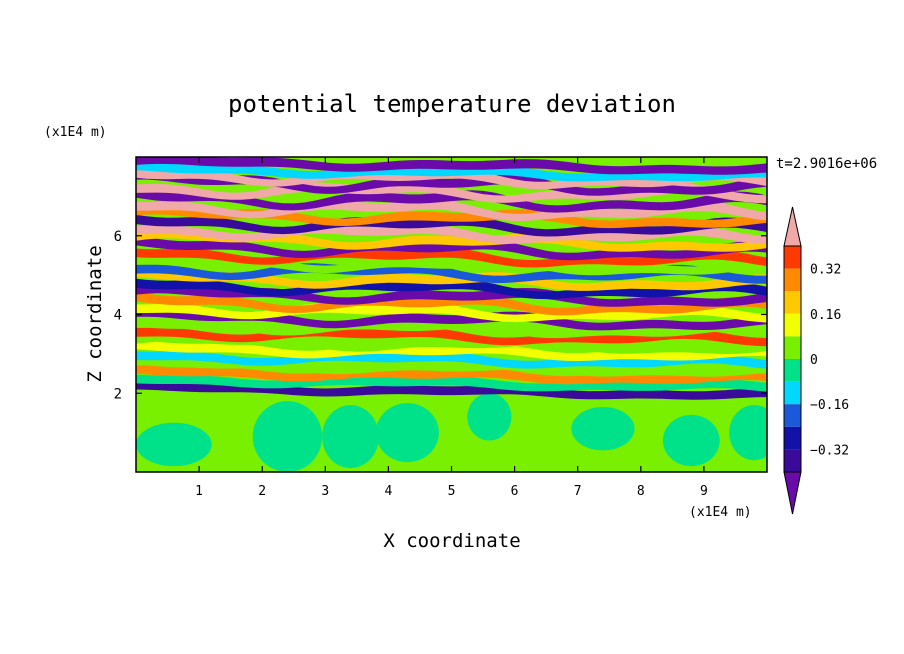 This screenshot has width=904, height=654. What do you see at coordinates (118, 394) in the screenshot?
I see `y-tick-label: 2` at bounding box center [118, 394].